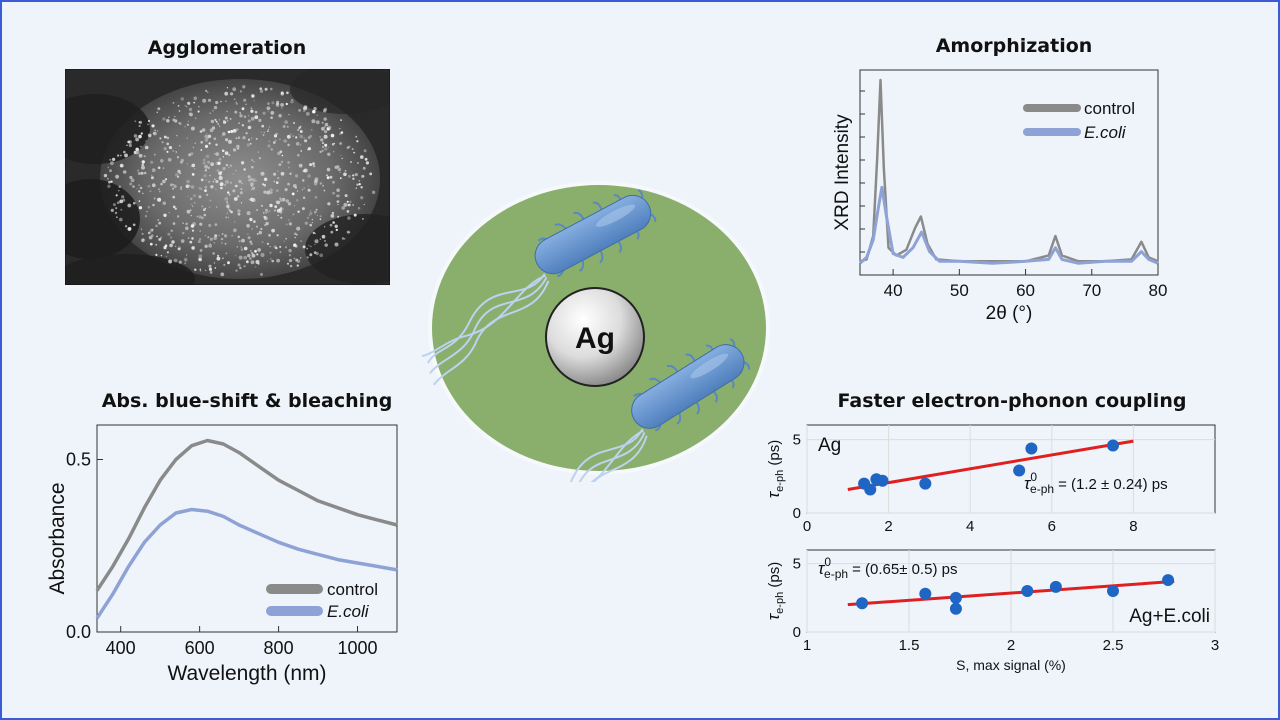 The height and width of the screenshot is (720, 1280). I want to click on xrd-x-tick-label: 40, so click(893, 290).